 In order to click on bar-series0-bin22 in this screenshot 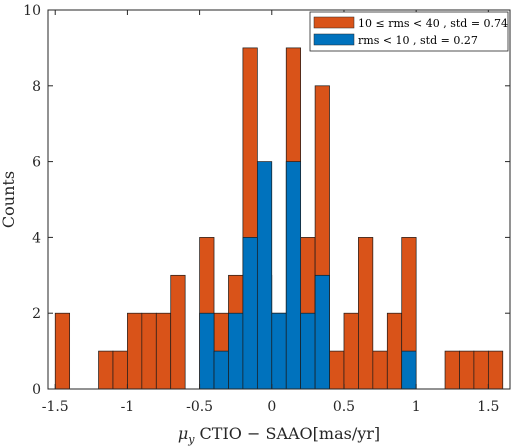, I will do `click(380, 370)`.